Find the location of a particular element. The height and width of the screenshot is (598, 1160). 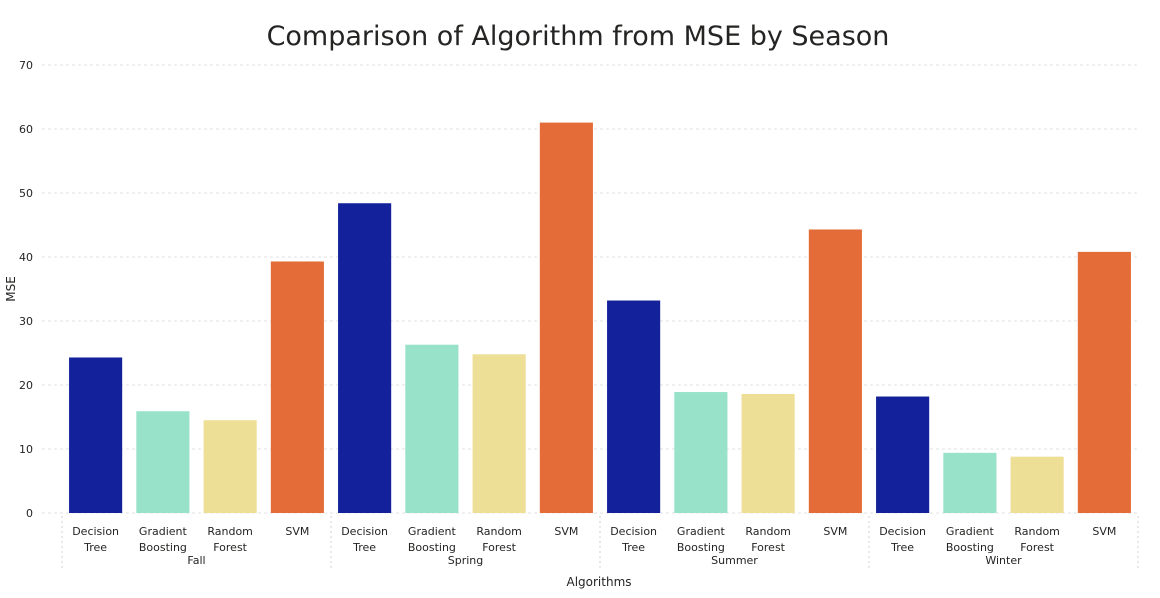

bar-spring-random-forest is located at coordinates (499, 433).